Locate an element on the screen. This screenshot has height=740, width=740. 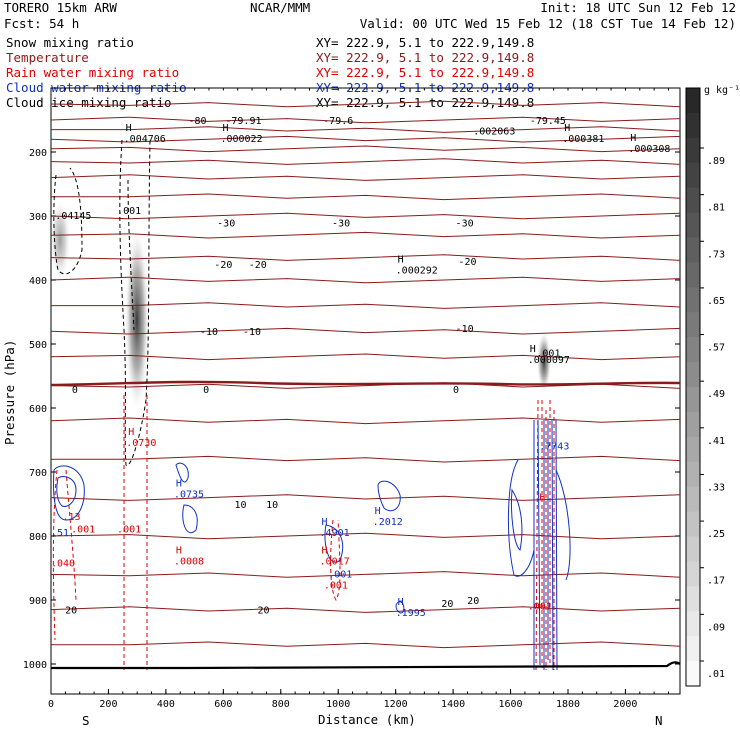
x-tick-label: 1000 is located at coordinates (338, 704).